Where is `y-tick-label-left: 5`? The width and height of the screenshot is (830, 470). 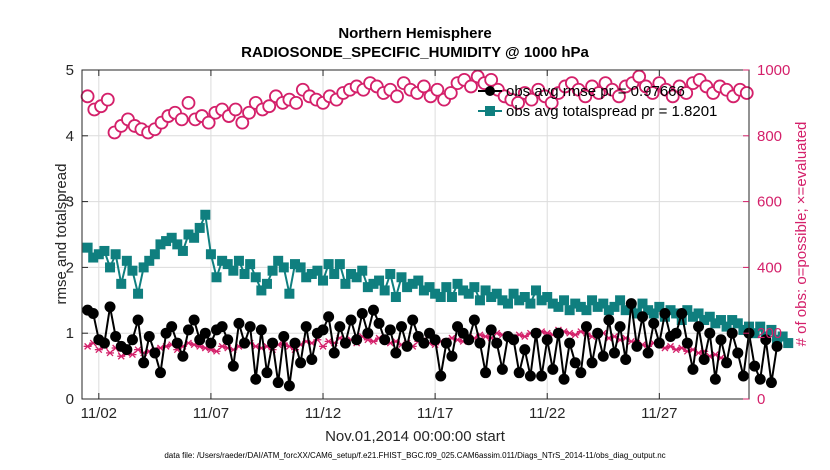 y-tick-label-left: 5 is located at coordinates (70, 70).